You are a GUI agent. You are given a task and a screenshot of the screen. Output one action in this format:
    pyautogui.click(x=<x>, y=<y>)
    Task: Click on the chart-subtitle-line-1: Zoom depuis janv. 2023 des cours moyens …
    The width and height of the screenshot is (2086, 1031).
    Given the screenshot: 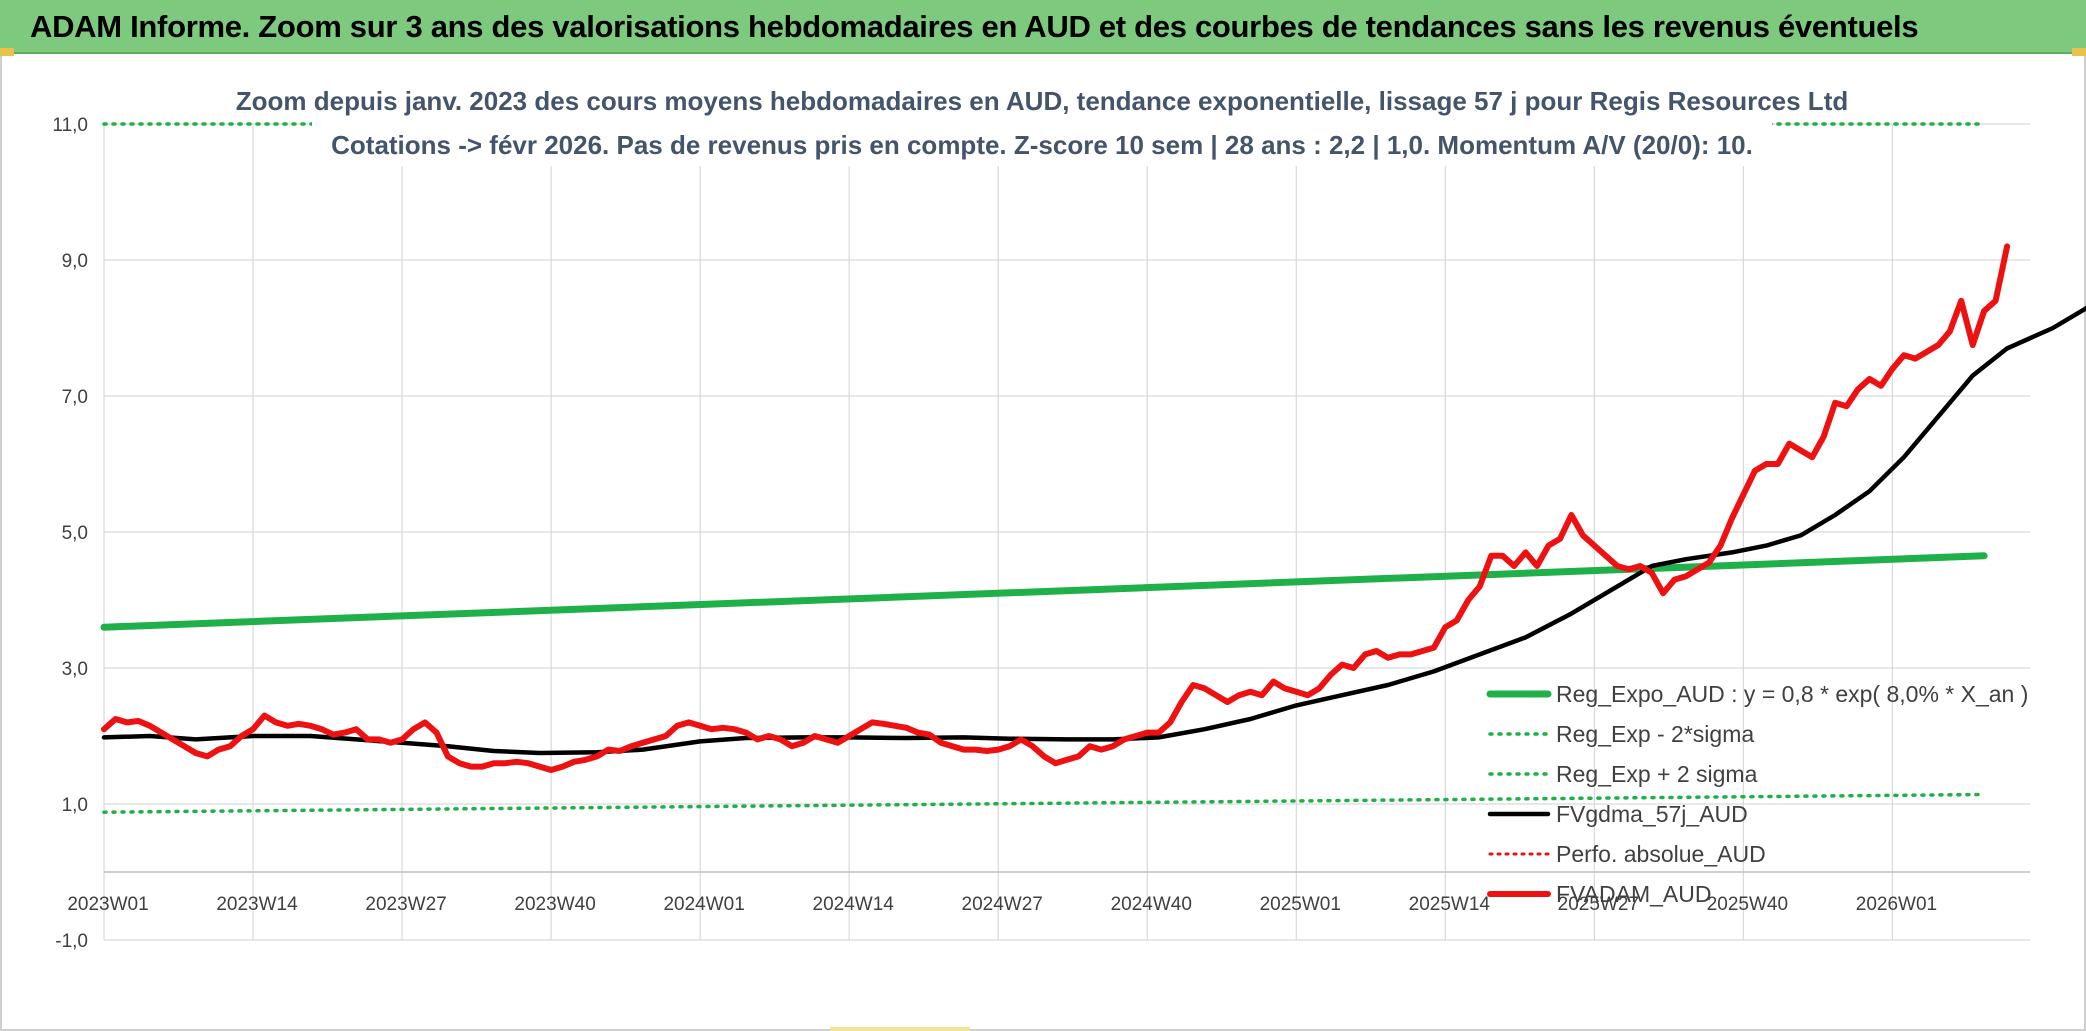 What is the action you would take?
    pyautogui.click(x=1042, y=101)
    